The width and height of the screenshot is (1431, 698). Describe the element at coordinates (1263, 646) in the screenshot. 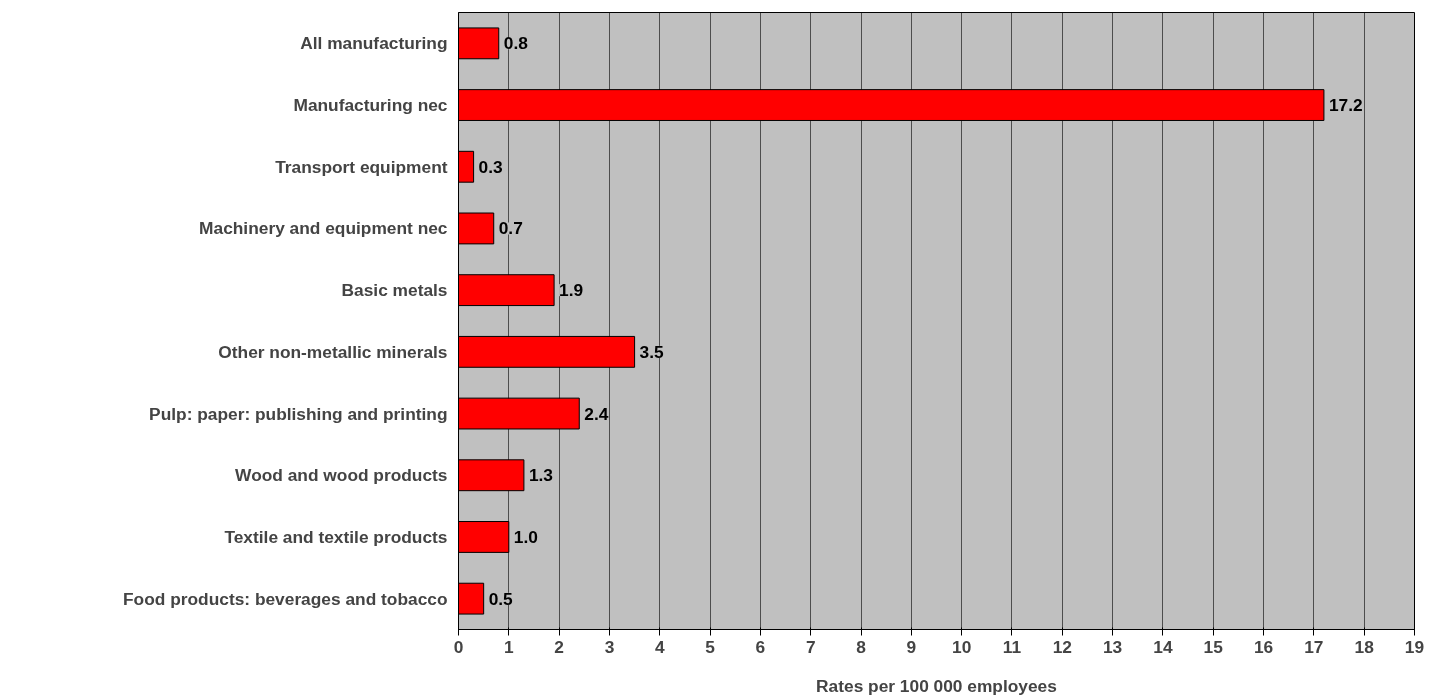

I see `x-tick-label: 16` at that location.